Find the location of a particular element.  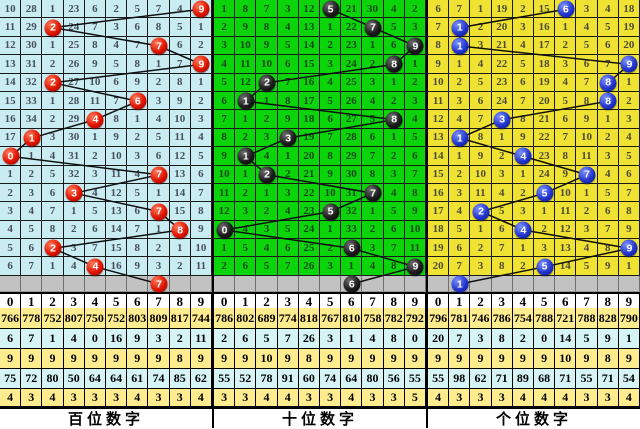

stat-cell: 721 is located at coordinates (566, 318).